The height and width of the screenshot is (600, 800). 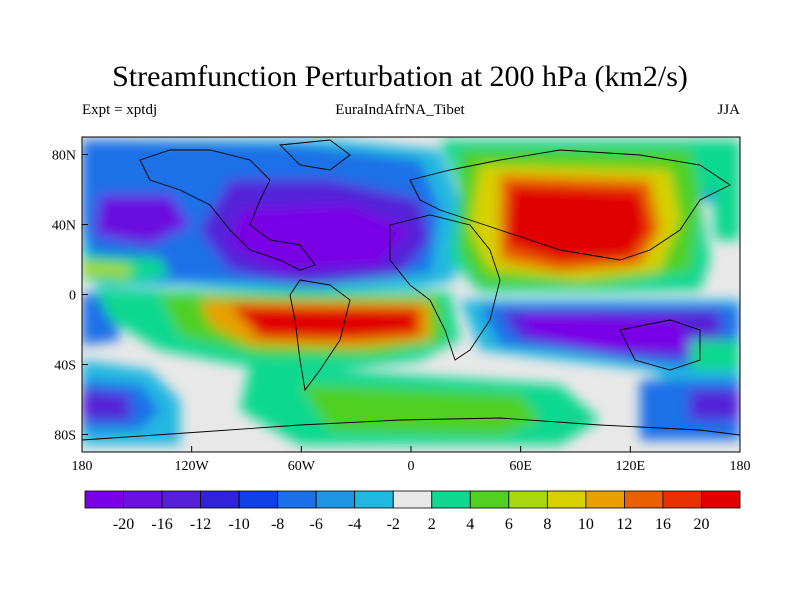 I want to click on lon-tick-label: 60E, so click(x=520, y=466).